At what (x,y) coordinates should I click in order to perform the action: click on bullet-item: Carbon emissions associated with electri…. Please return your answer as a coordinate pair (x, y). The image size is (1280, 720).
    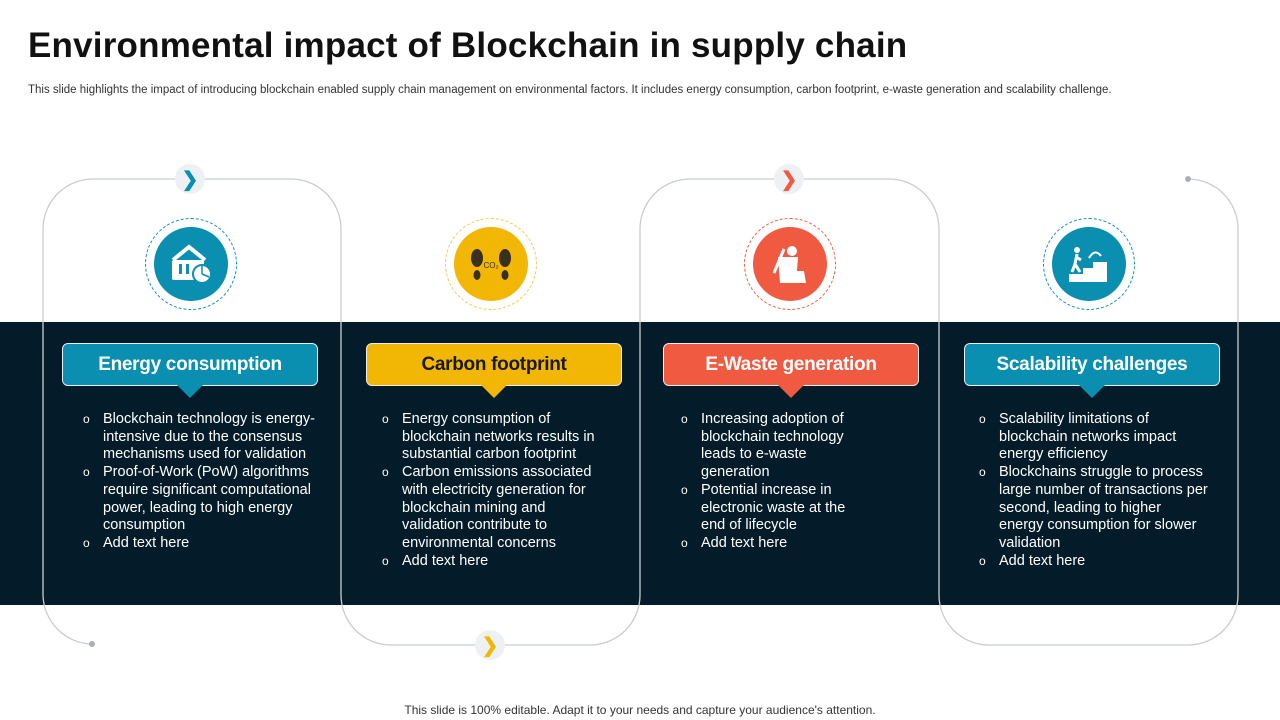
    Looking at the image, I should click on (496, 508).